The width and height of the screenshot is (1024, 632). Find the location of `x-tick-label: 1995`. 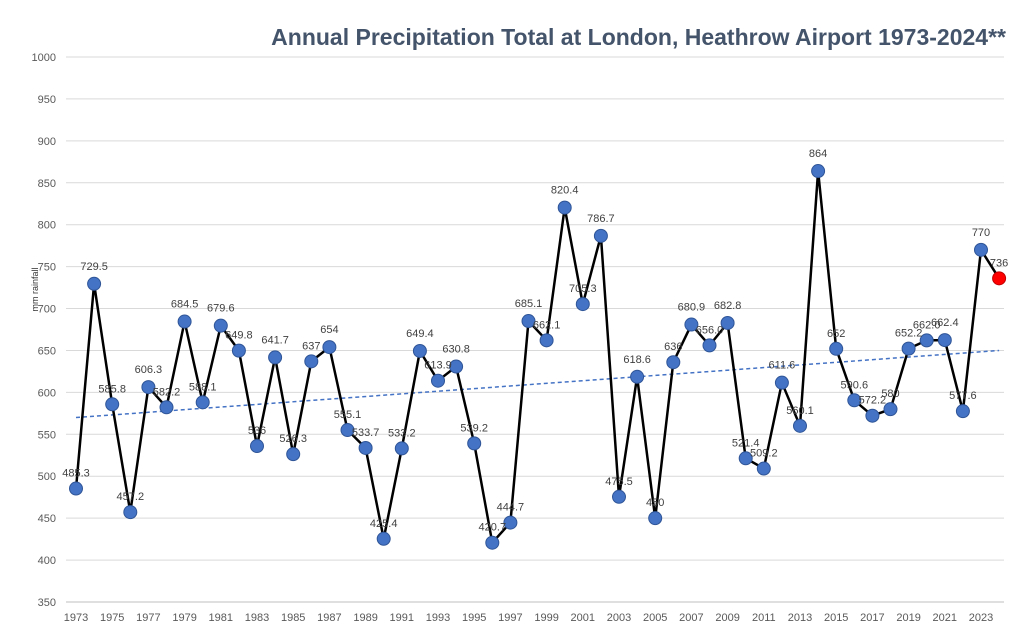

x-tick-label: 1995 is located at coordinates (474, 618).